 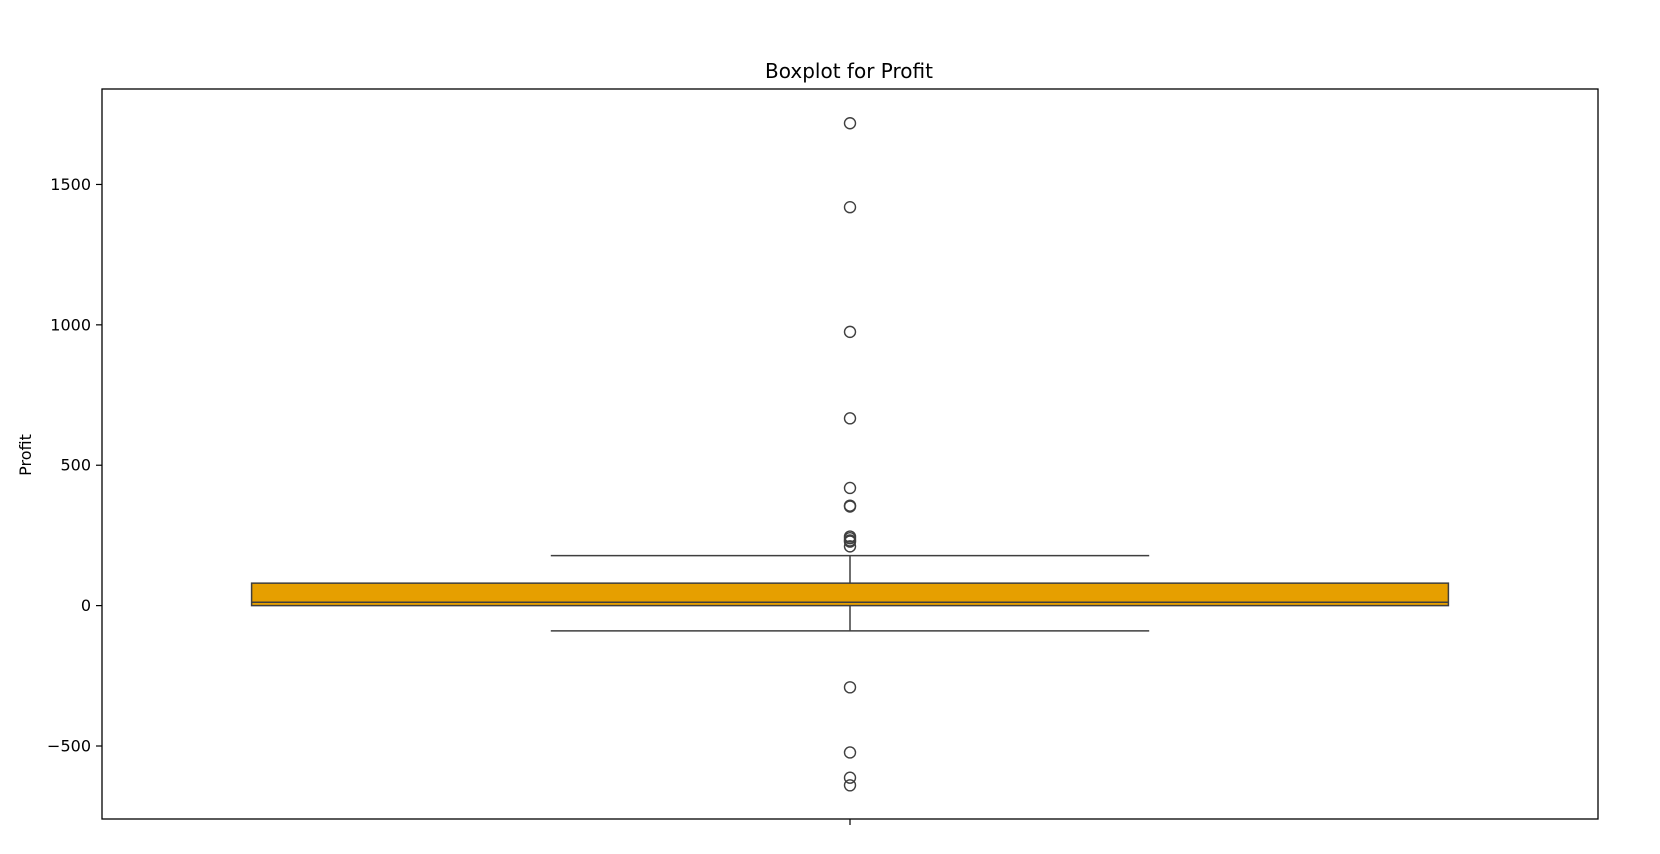 I want to click on iqr-box, so click(x=850, y=594).